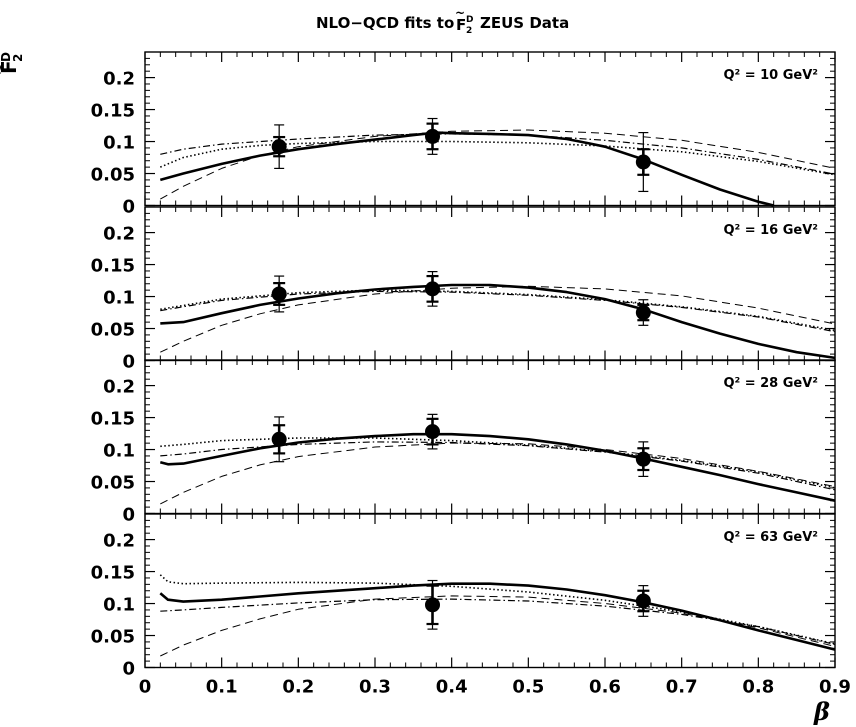 This screenshot has width=856, height=727. I want to click on x-tick-label: 0.8, so click(758, 687).